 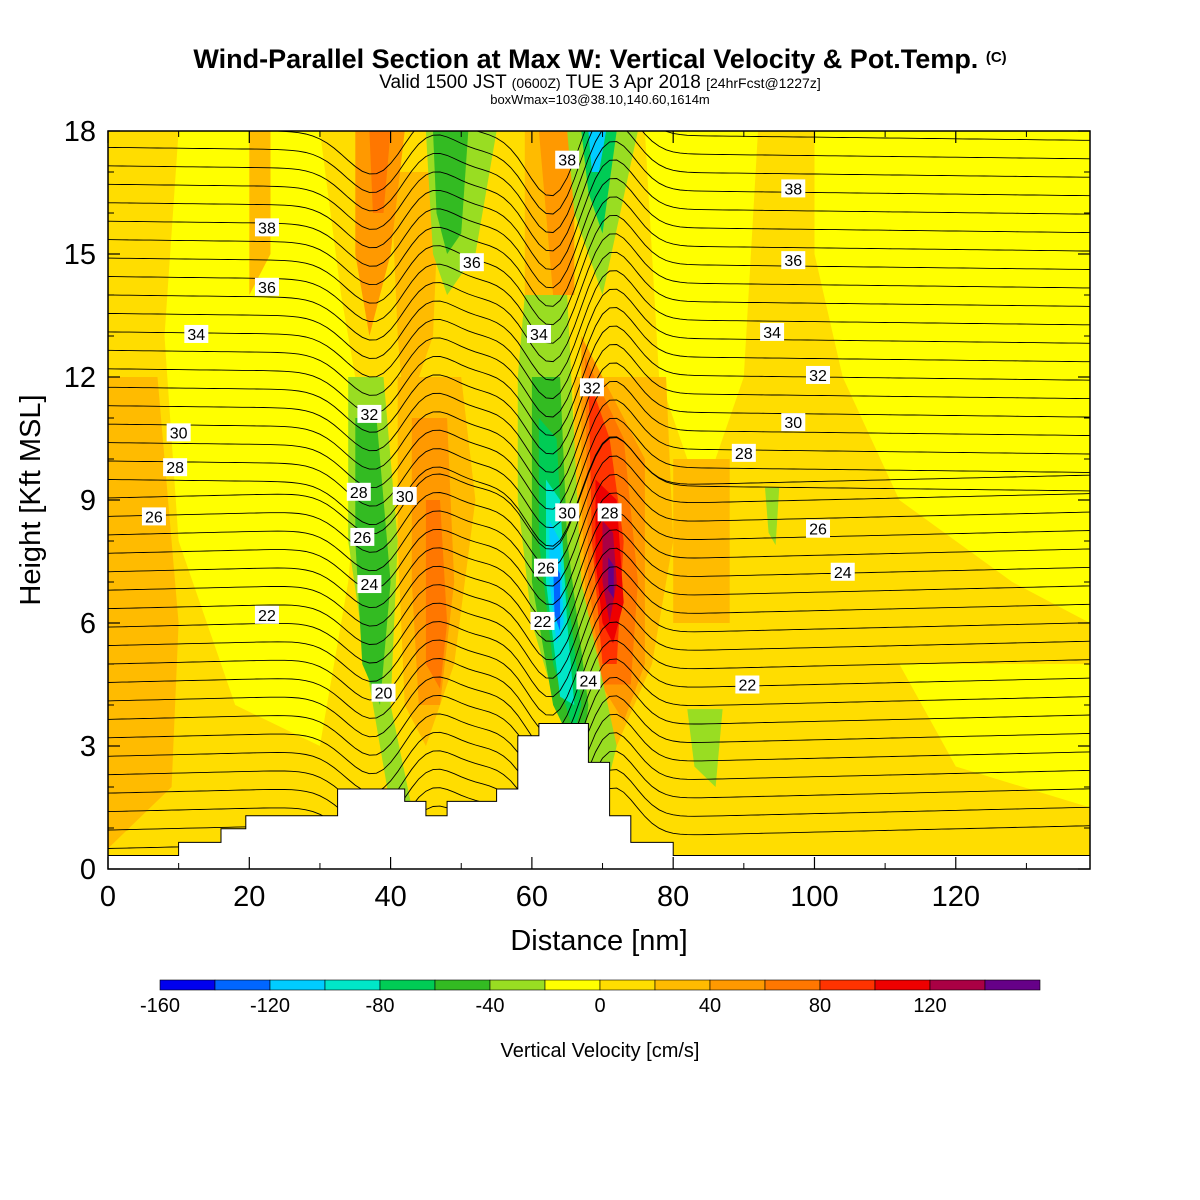 What do you see at coordinates (88, 501) in the screenshot?
I see `y-tick-label: 9` at bounding box center [88, 501].